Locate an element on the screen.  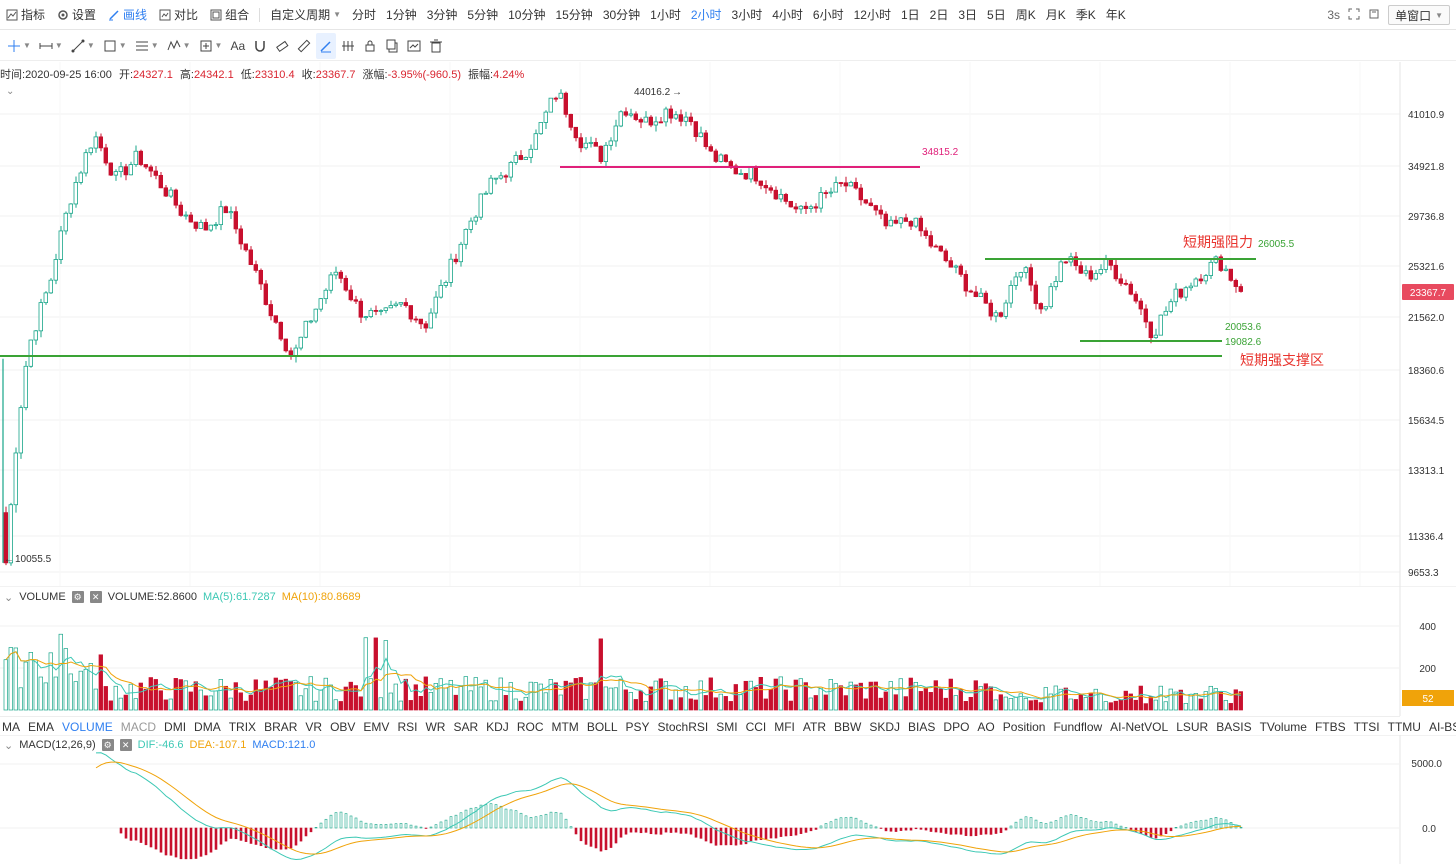
period-16: 5日 is located at coordinates (996, 14).